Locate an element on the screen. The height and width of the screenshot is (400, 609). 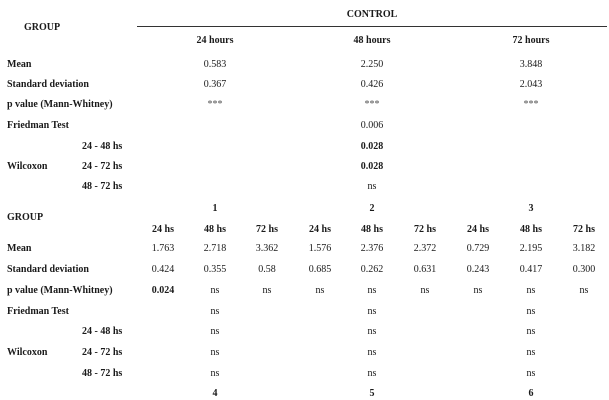
cell-value: 0.243 is located at coordinates (478, 269).